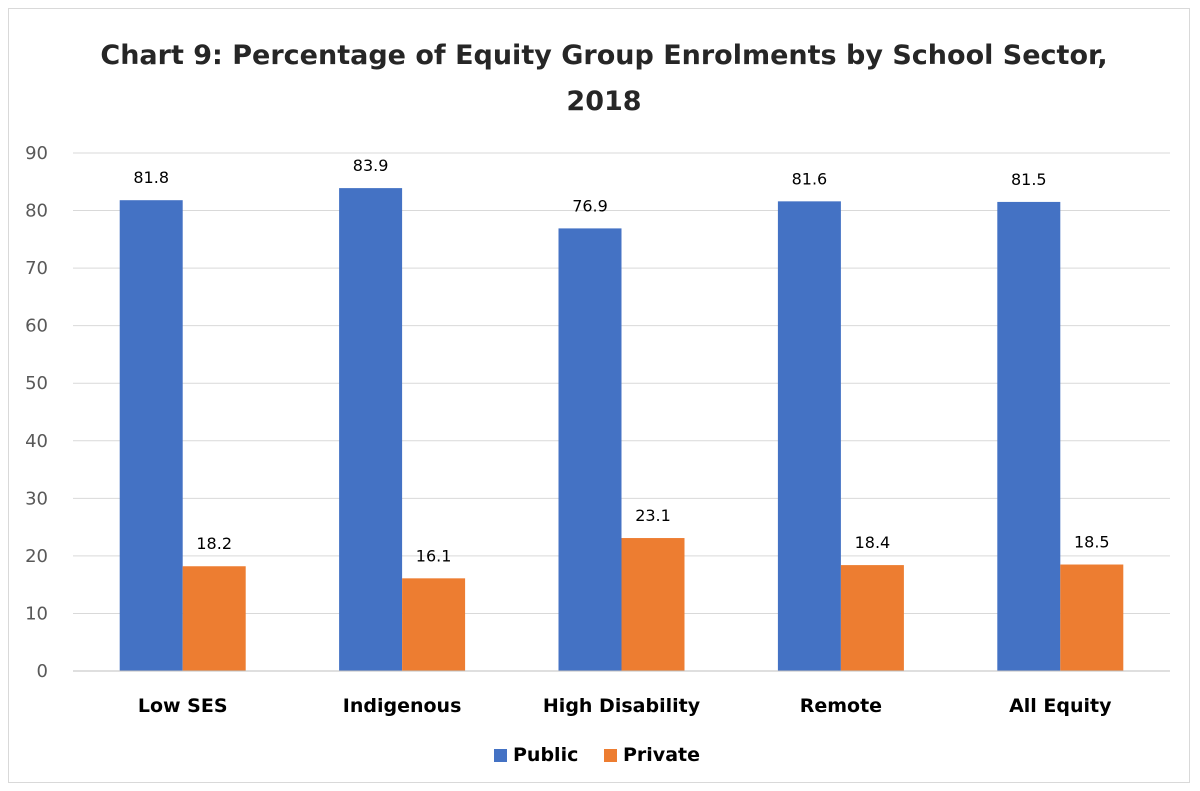 This screenshot has width=1200, height=791. Describe the element at coordinates (151, 177) in the screenshot. I see `data-label: 81.8` at that location.